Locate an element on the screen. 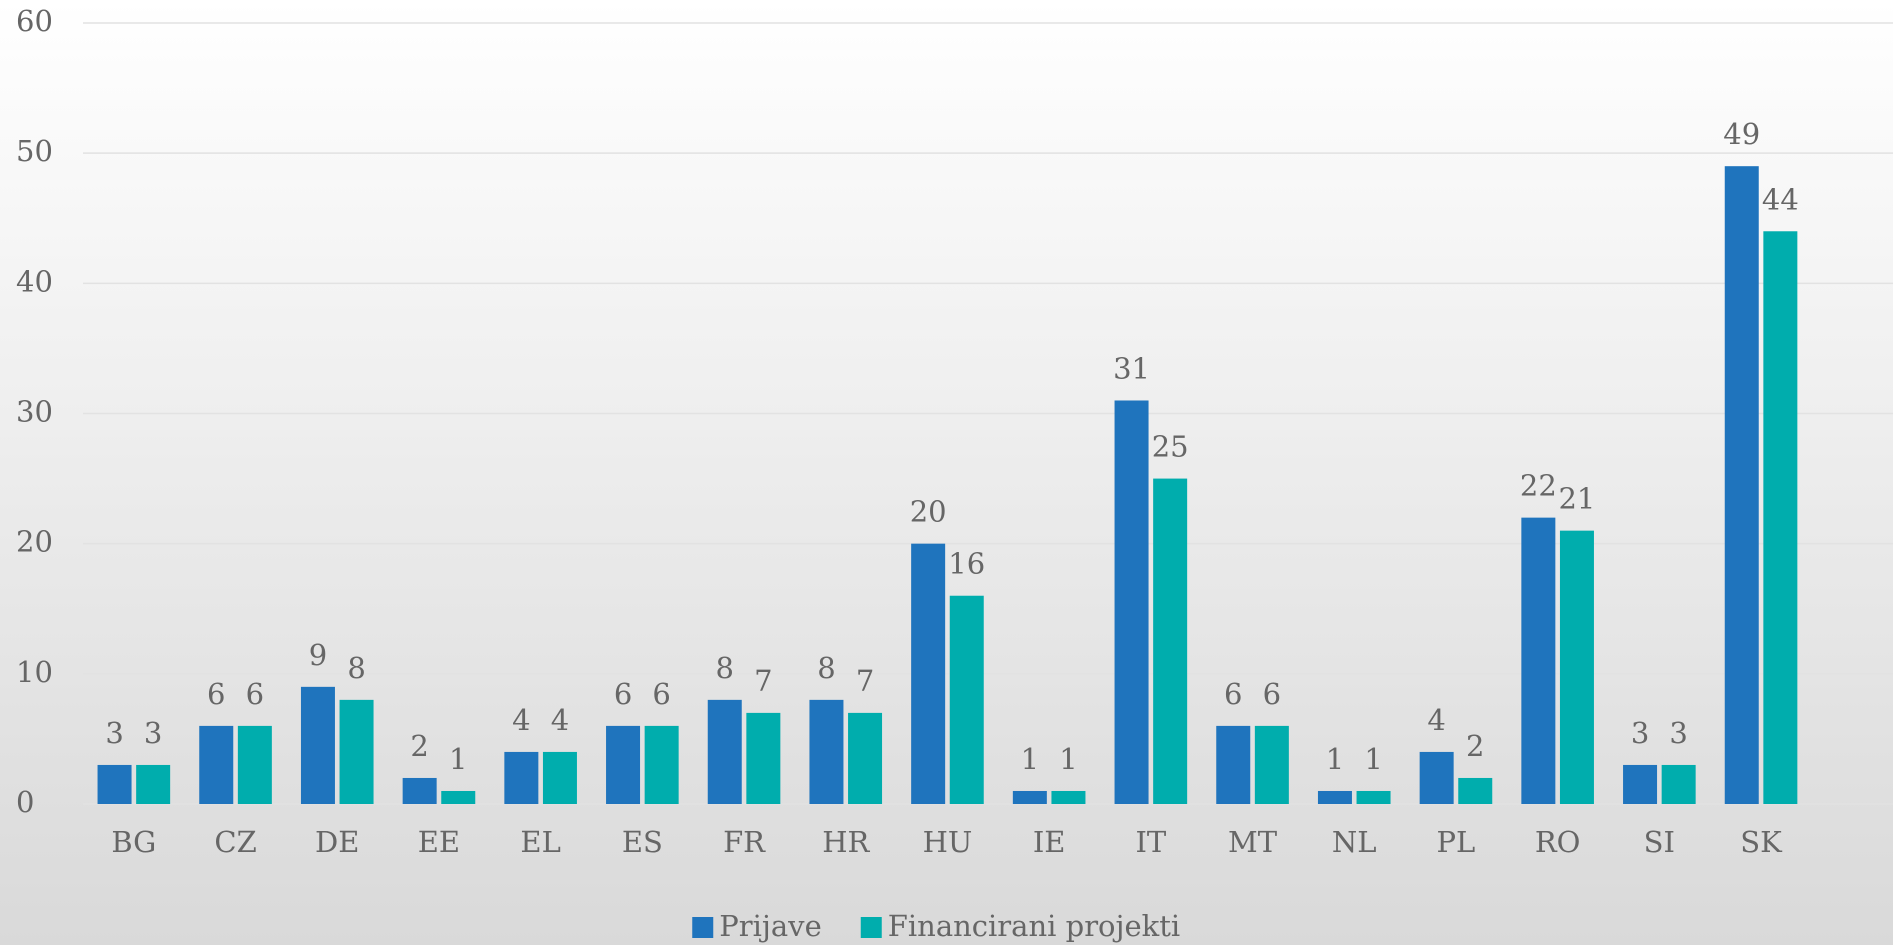  x-tick-label: SK is located at coordinates (1761, 842).